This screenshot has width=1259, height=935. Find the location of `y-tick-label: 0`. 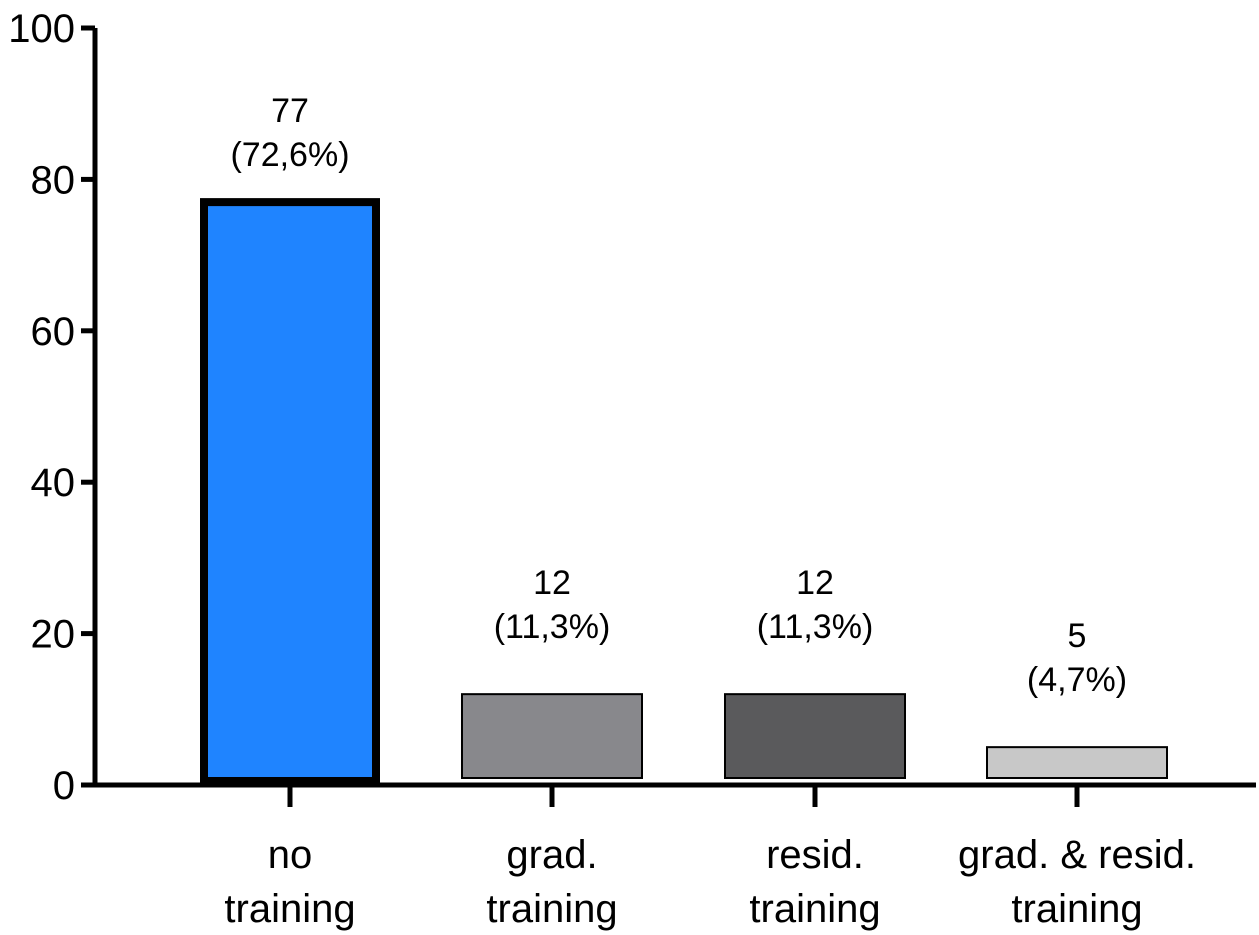

y-tick-label: 0 is located at coordinates (64, 786).